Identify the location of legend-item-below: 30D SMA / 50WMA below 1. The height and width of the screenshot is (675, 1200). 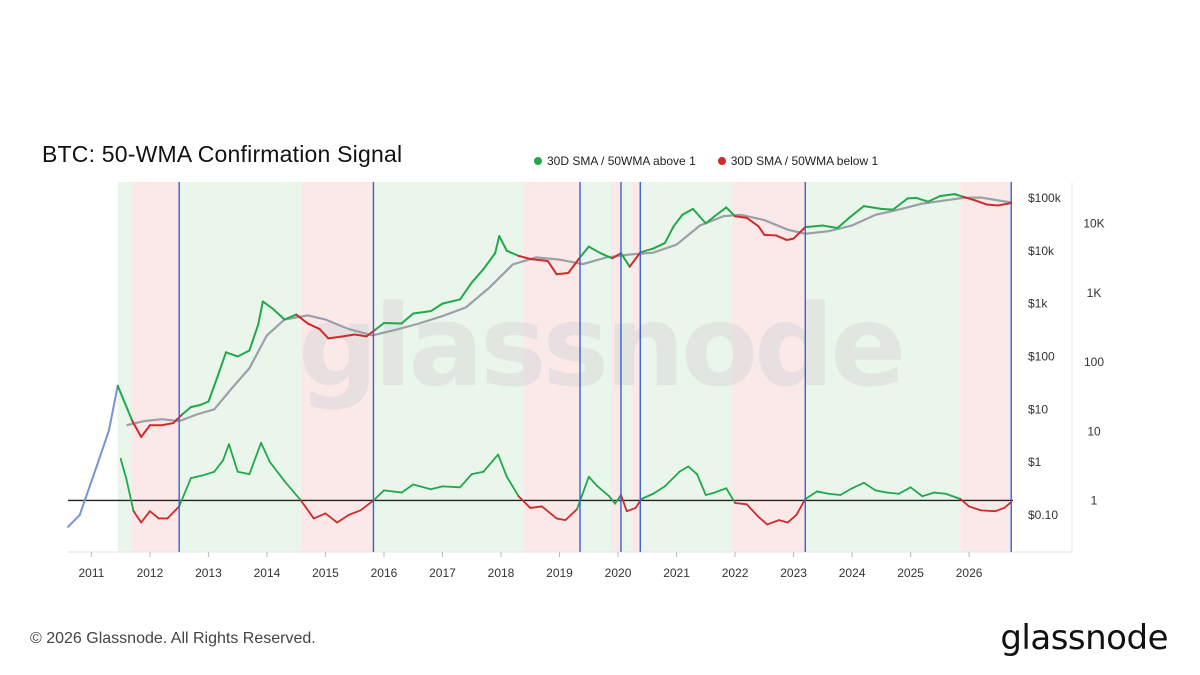
(798, 161).